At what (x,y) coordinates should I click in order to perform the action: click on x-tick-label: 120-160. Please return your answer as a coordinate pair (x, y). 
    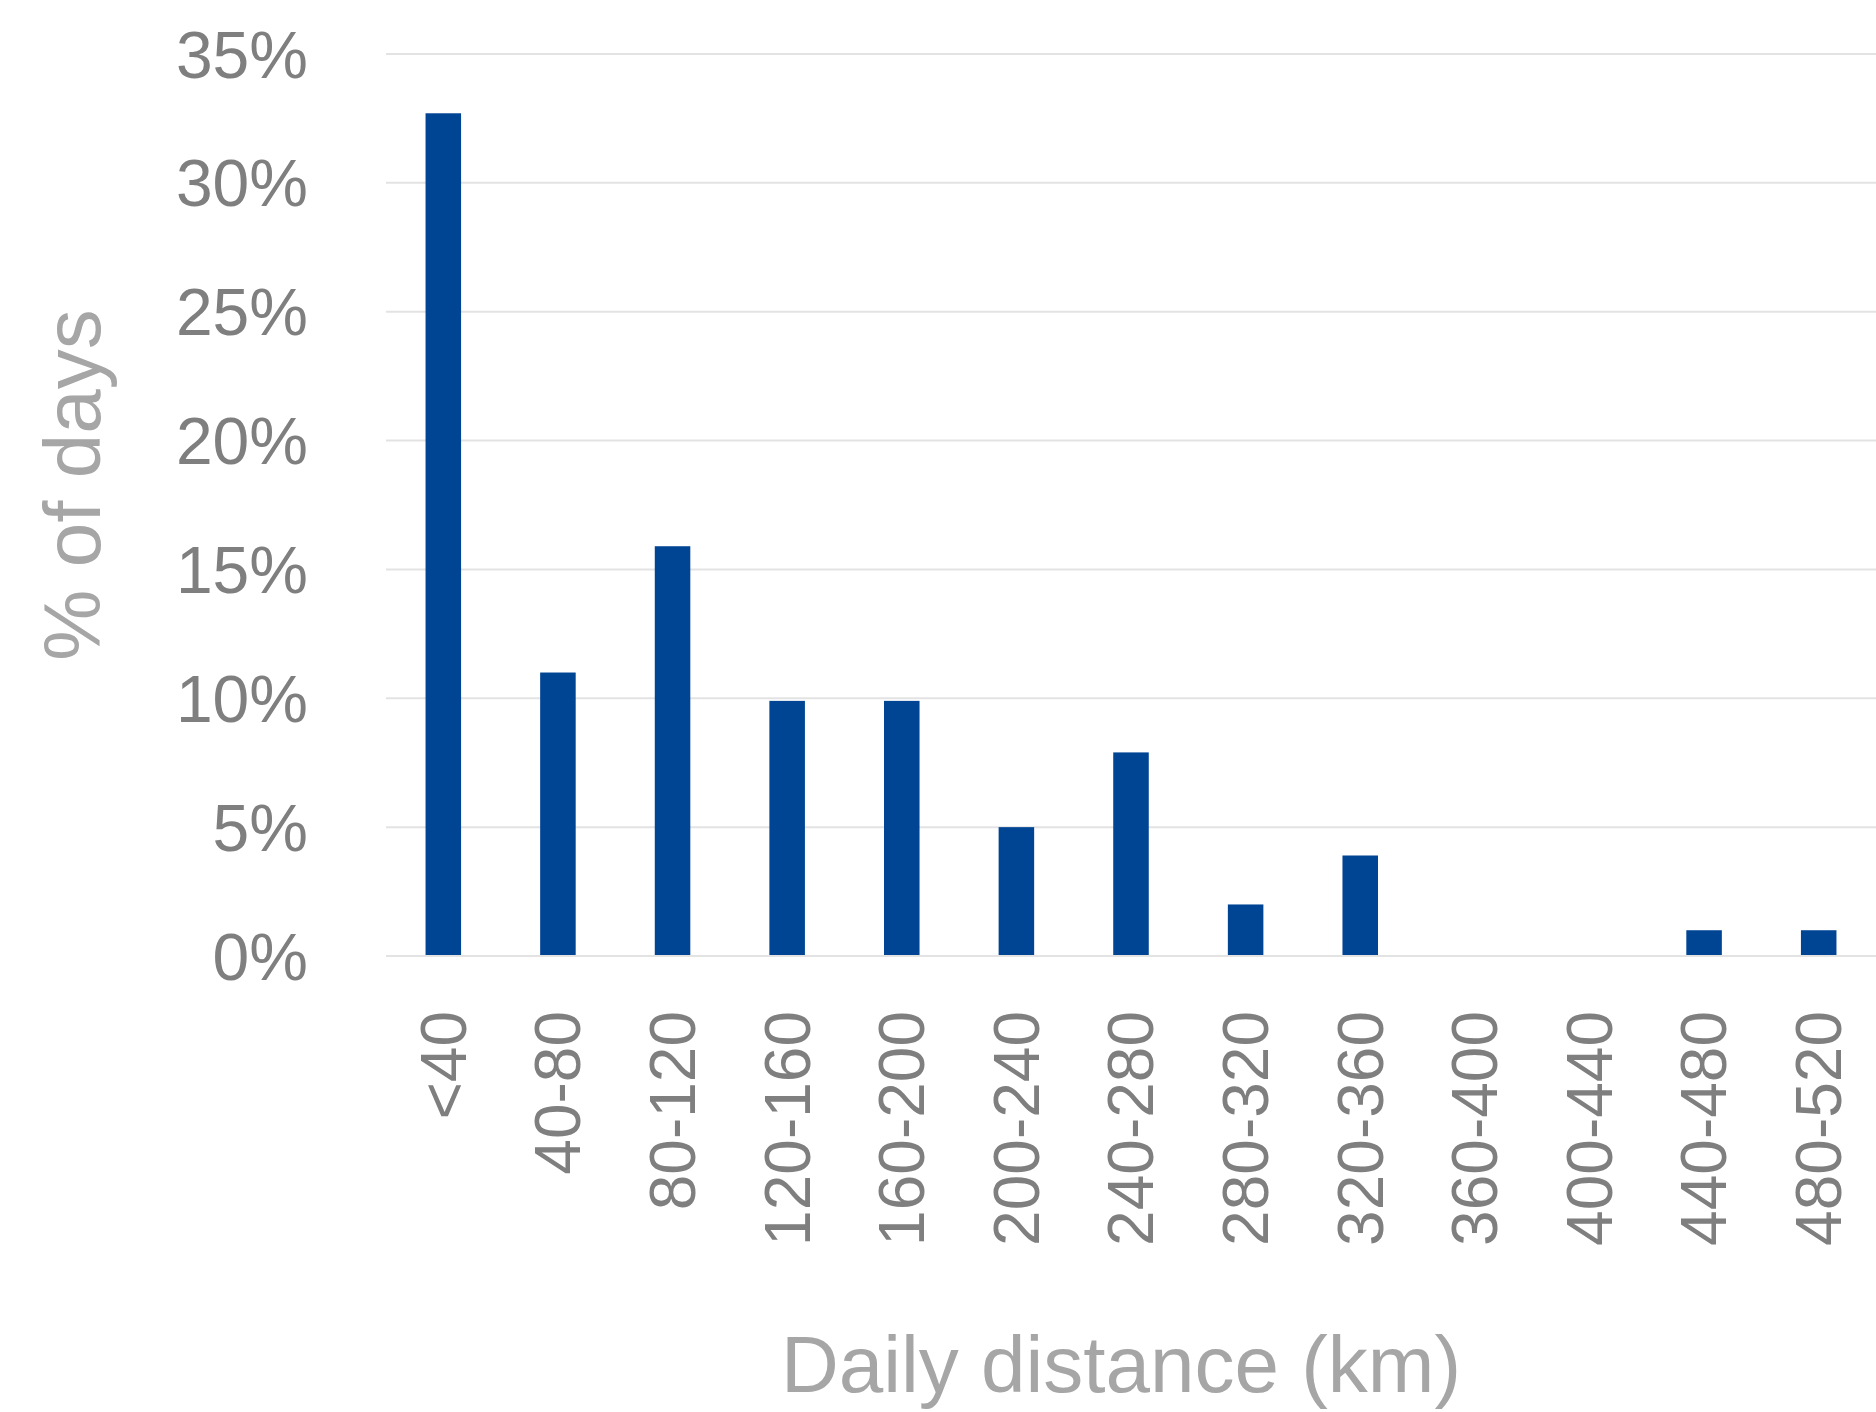
    Looking at the image, I should click on (787, 1128).